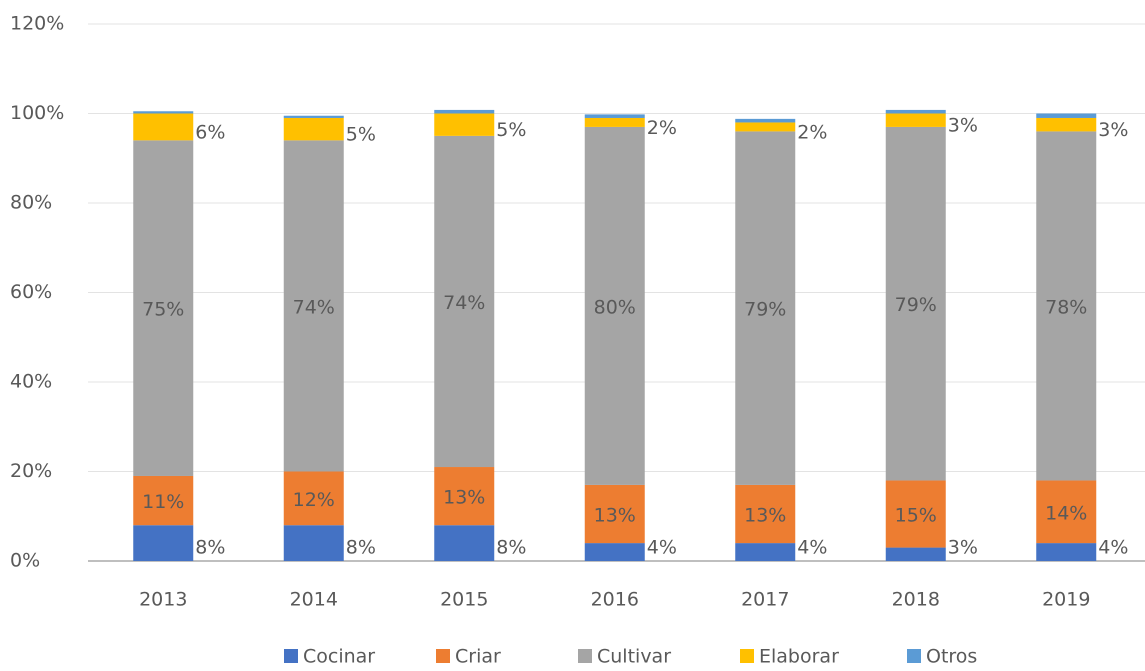  Describe the element at coordinates (799, 657) in the screenshot. I see `legend-label: Elaborar` at that location.